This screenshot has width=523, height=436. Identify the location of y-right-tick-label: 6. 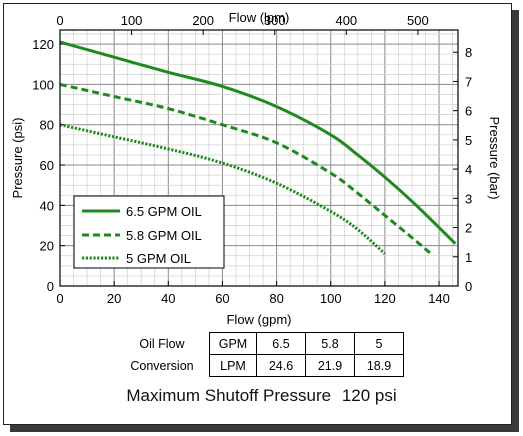
(468, 111).